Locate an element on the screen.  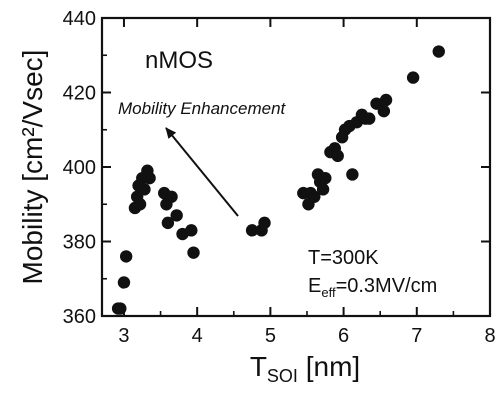
x-tick-label: 4 is located at coordinates (197, 336).